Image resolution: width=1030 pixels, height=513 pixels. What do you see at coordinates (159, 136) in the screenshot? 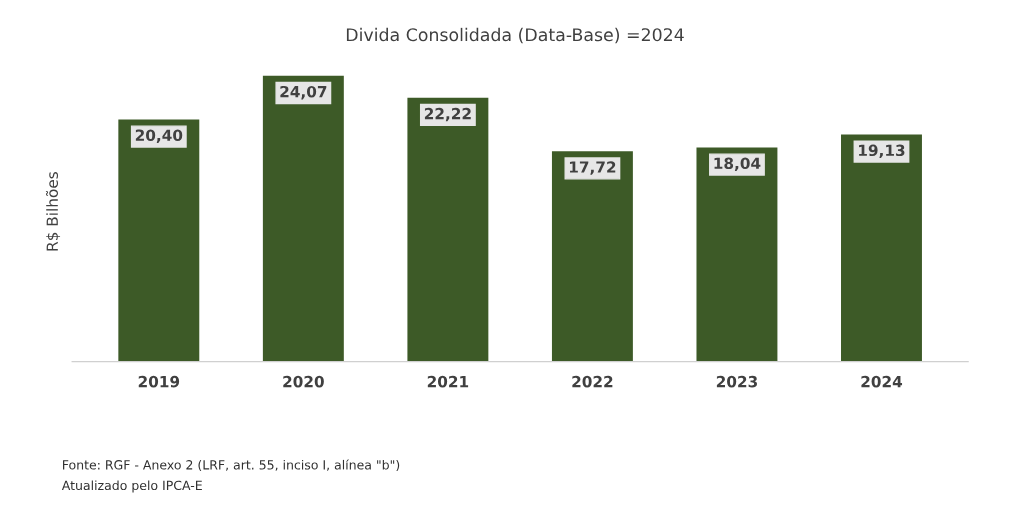
I see `data-label: 20,40` at bounding box center [159, 136].